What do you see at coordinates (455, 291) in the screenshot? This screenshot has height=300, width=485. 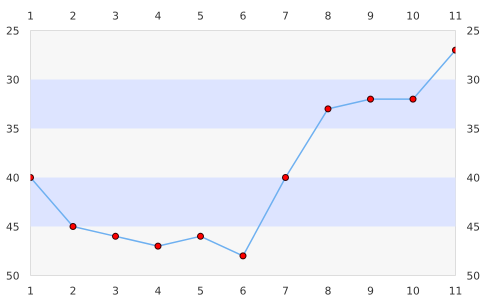 I see `x2-tick-label: 11` at bounding box center [455, 291].